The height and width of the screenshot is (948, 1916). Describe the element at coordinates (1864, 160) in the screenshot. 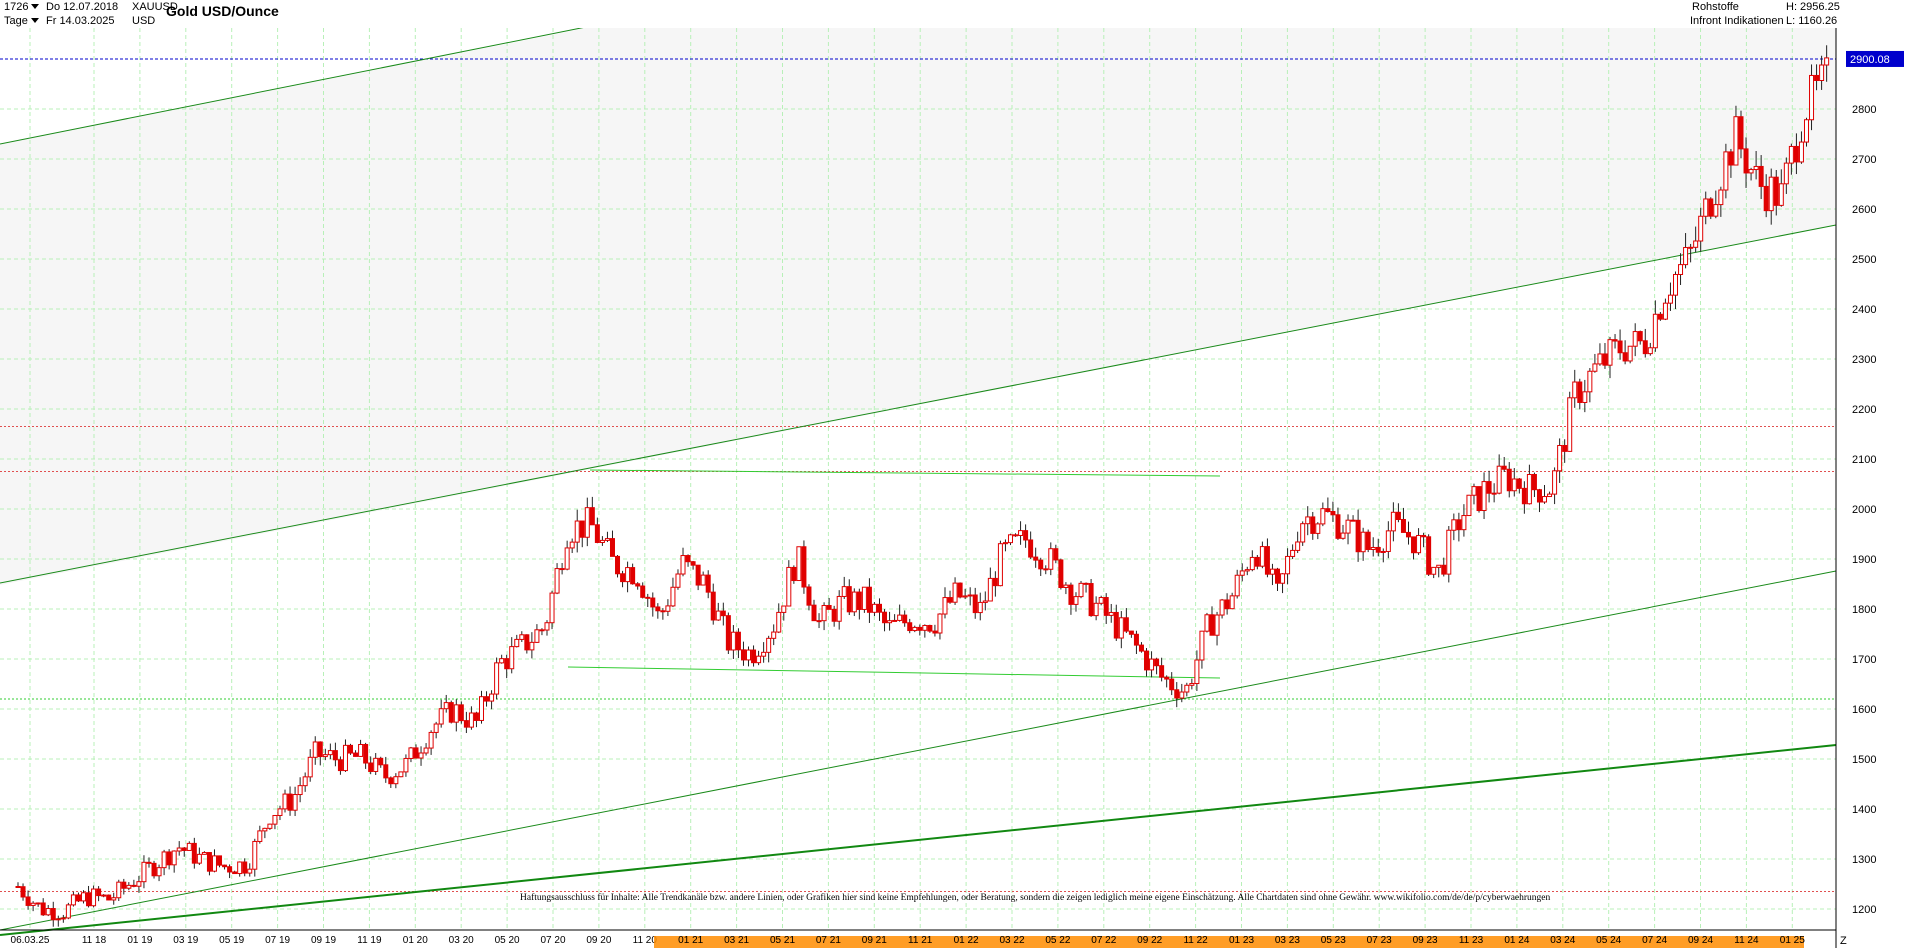

I see `y-tick-label: 2700` at that location.